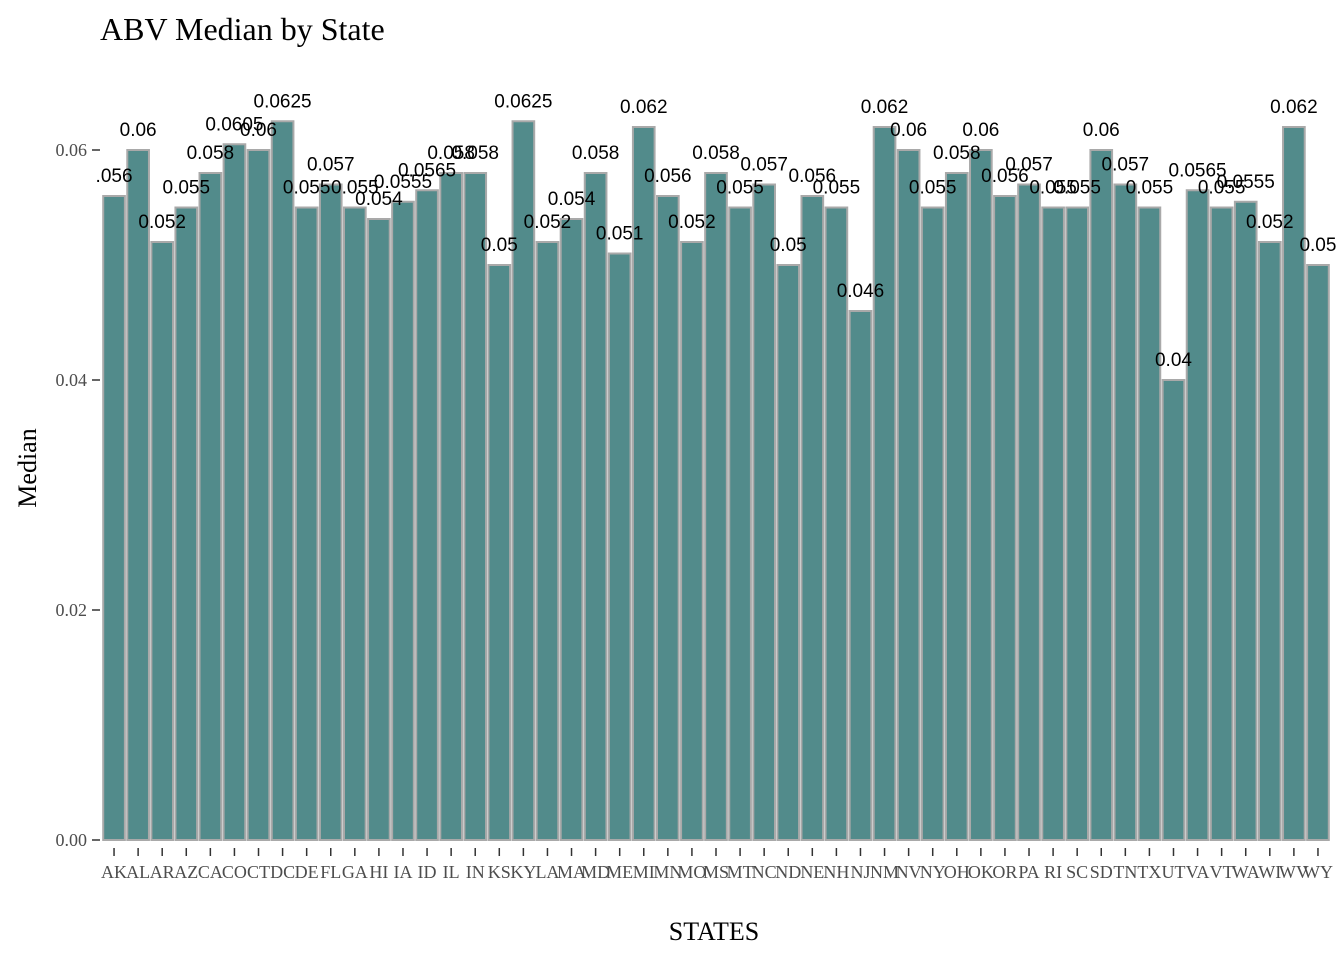  What do you see at coordinates (716, 872) in the screenshot?
I see `x-tick-label: MS` at bounding box center [716, 872].